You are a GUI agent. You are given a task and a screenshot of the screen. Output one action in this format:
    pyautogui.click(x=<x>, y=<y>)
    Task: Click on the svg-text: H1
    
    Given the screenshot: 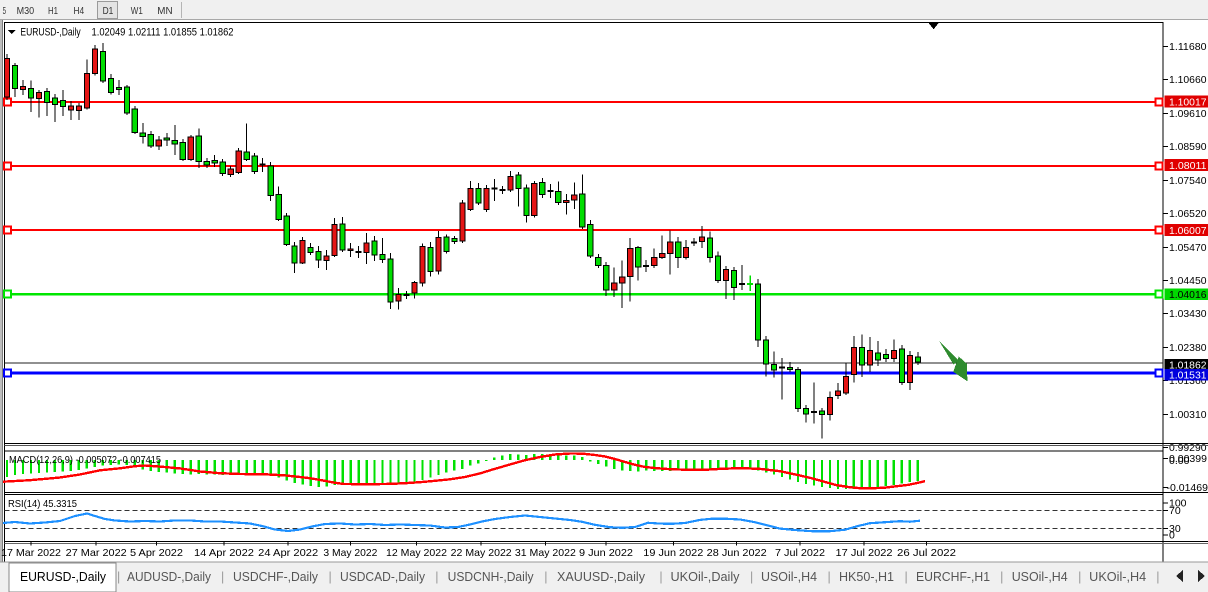 What is the action you would take?
    pyautogui.click(x=53, y=11)
    